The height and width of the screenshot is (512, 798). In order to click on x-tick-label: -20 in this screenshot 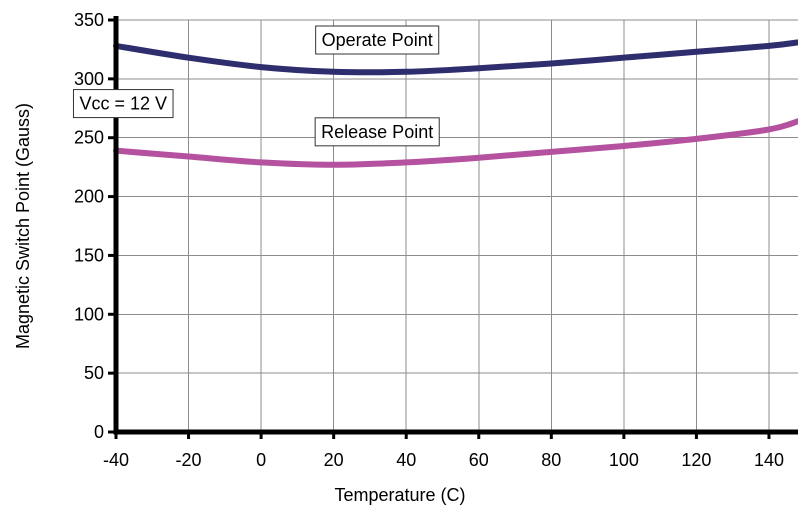, I will do `click(189, 460)`.